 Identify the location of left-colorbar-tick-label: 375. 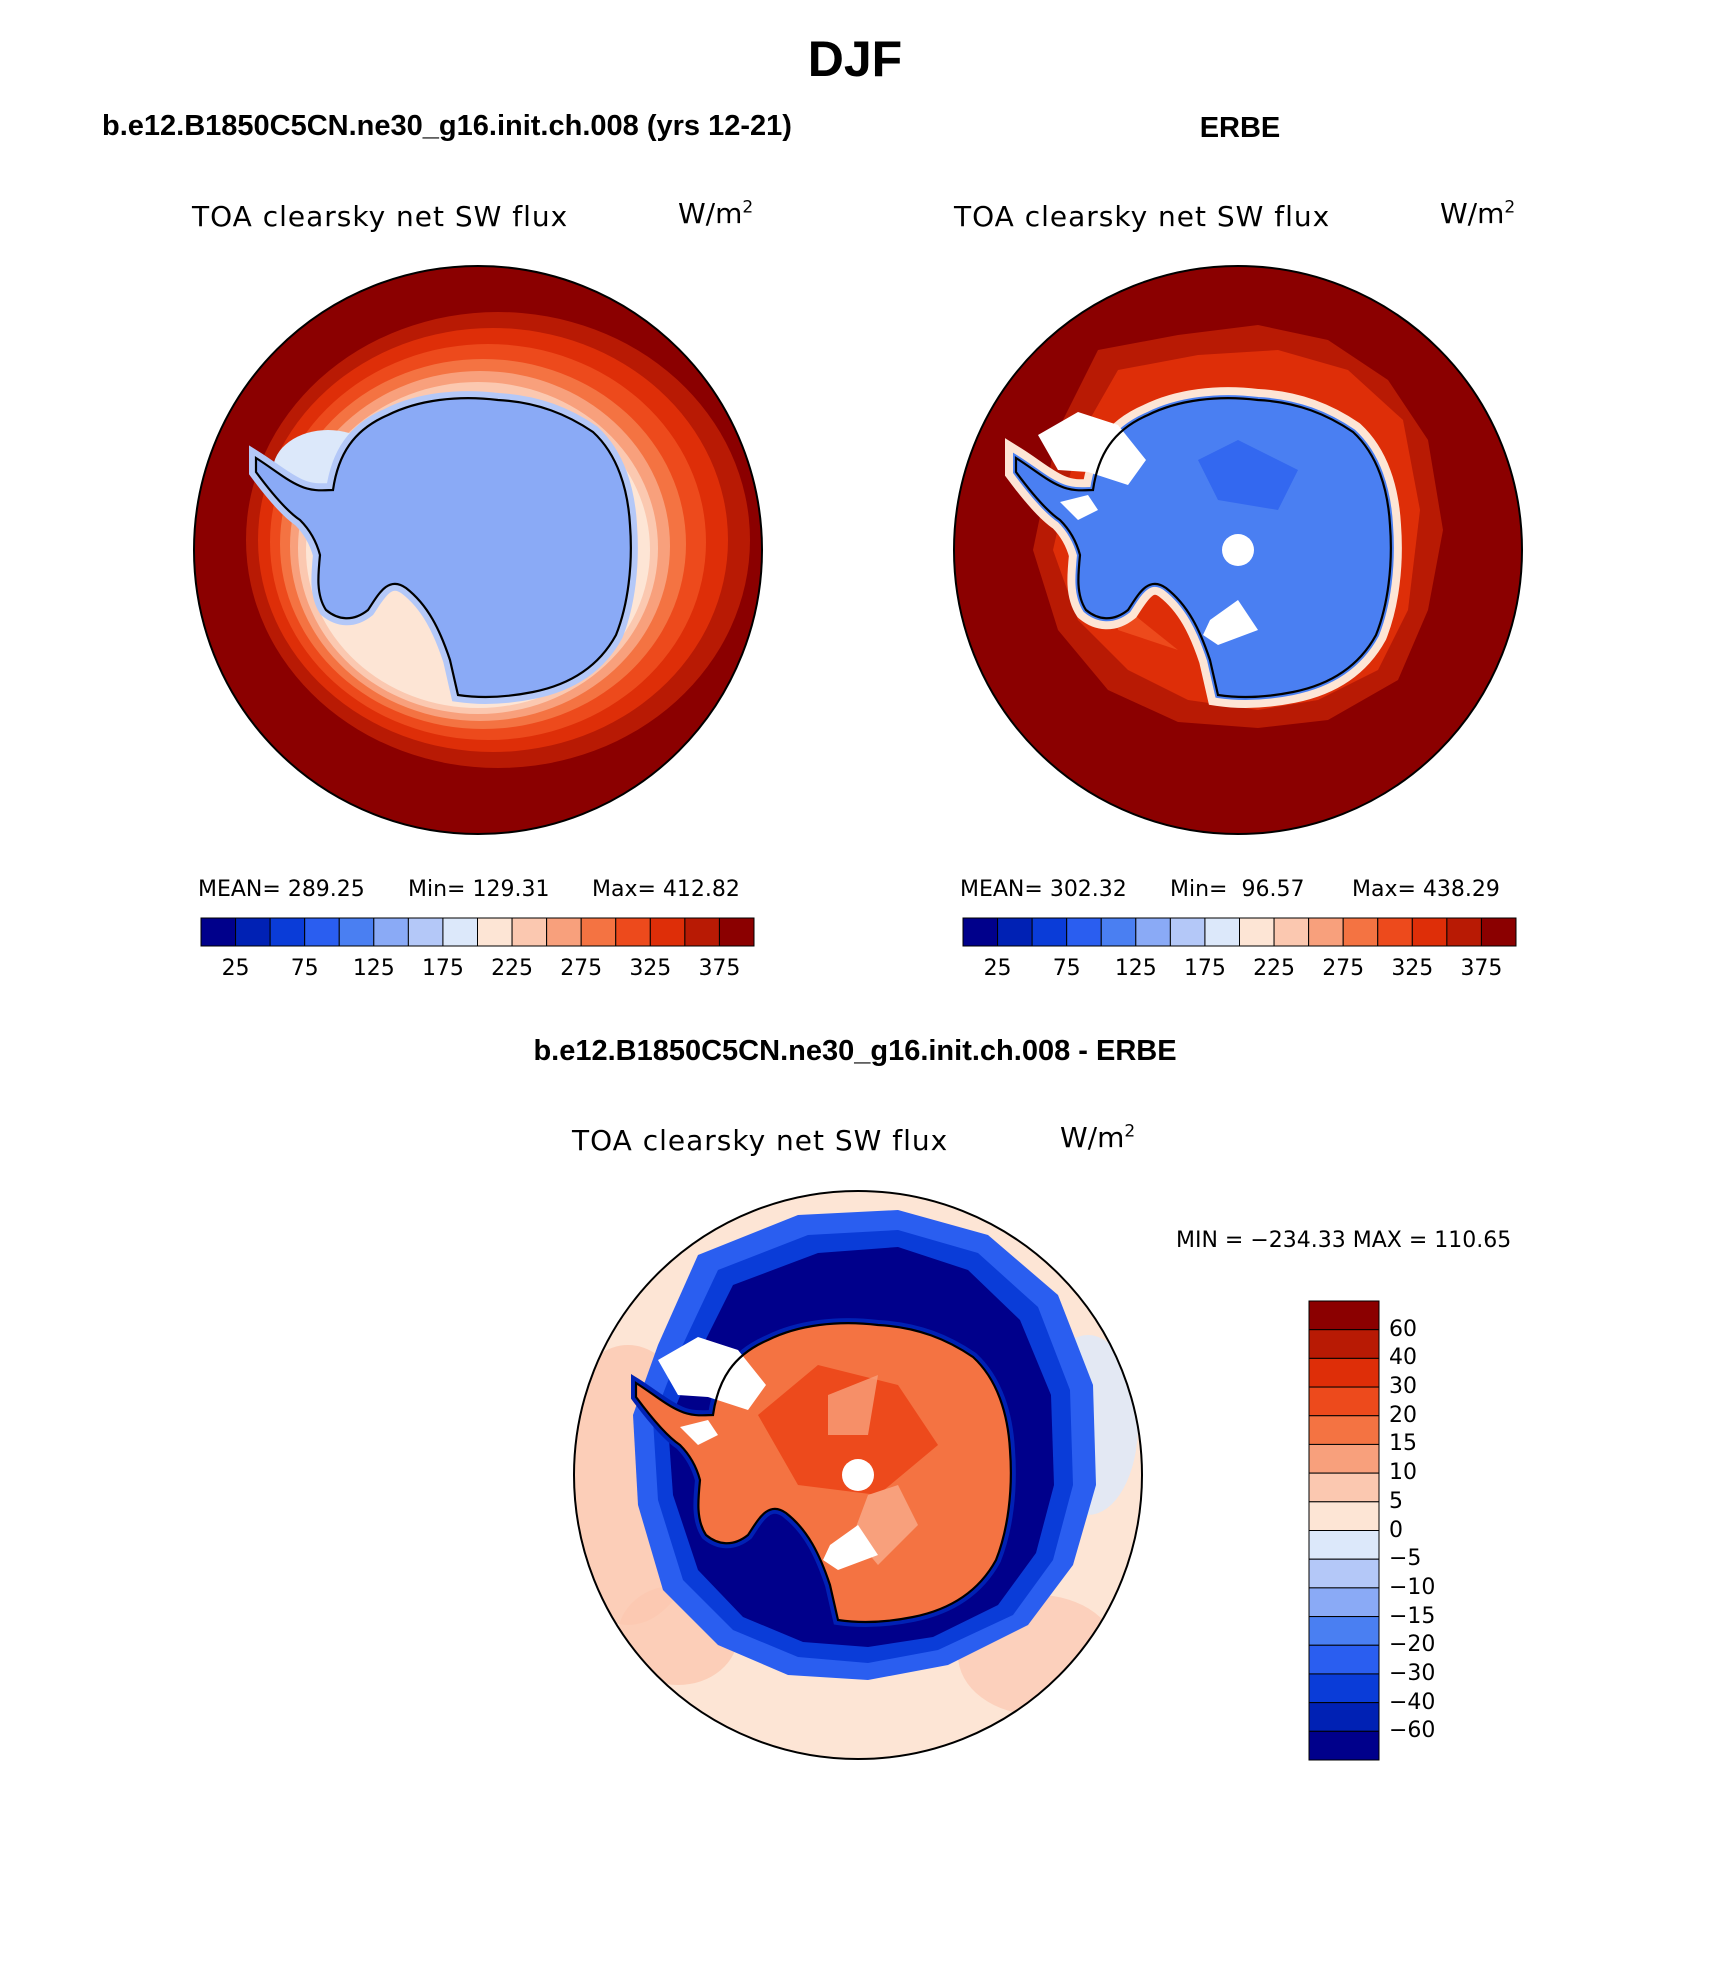
(719, 968).